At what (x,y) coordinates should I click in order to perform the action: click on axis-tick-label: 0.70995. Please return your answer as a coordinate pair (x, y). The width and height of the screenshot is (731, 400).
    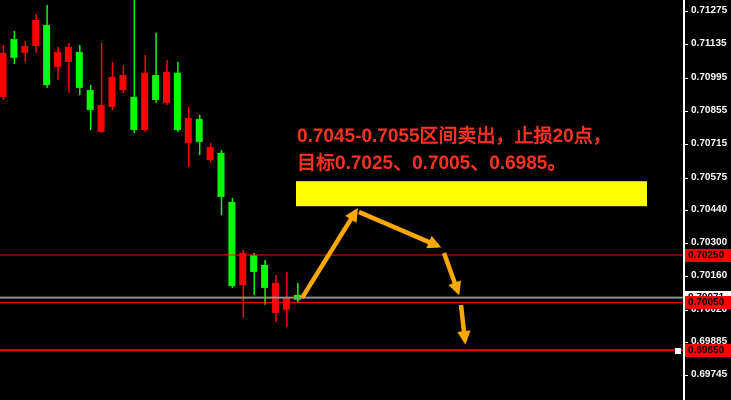
    Looking at the image, I should click on (709, 77).